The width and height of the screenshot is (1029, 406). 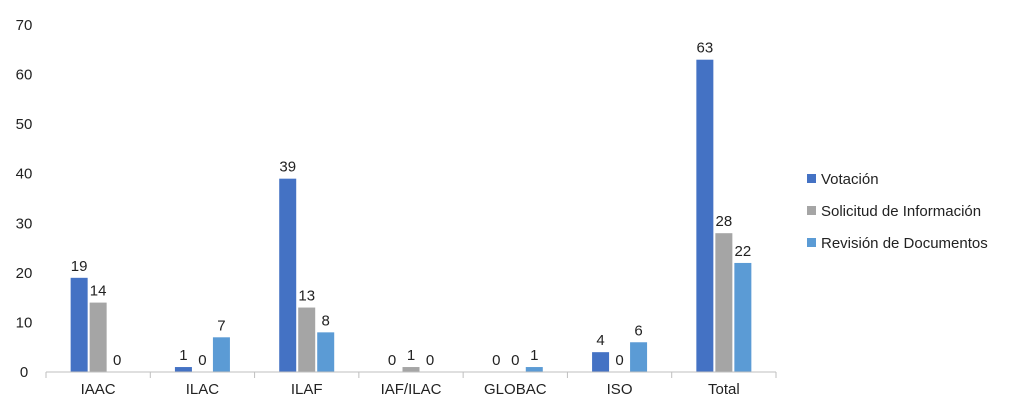 What do you see at coordinates (743, 251) in the screenshot?
I see `data-label: 22` at bounding box center [743, 251].